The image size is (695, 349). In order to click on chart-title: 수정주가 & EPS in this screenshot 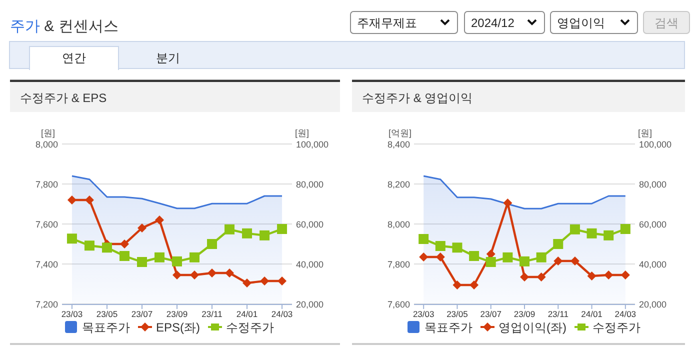, I will do `click(63, 98)`.